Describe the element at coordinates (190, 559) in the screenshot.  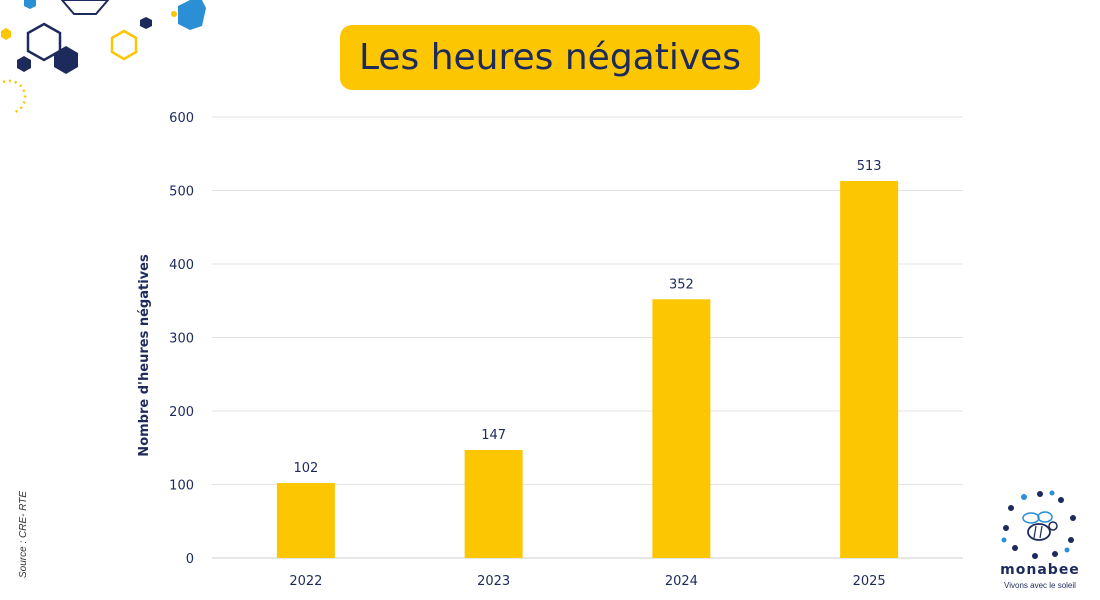
I see `y-tick-label: 0` at that location.